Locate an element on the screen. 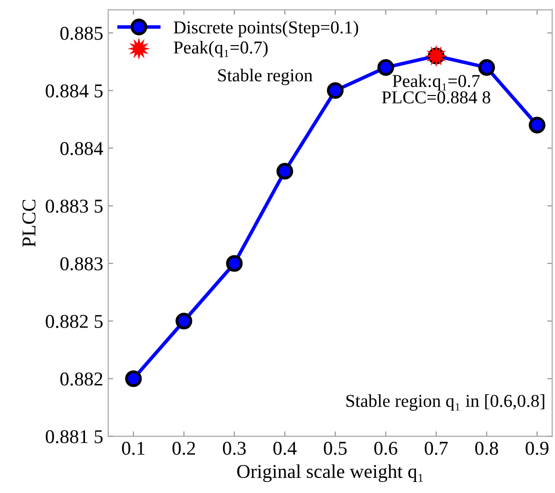 This screenshot has width=555, height=493. x-tick-label: 0.4 is located at coordinates (285, 448).